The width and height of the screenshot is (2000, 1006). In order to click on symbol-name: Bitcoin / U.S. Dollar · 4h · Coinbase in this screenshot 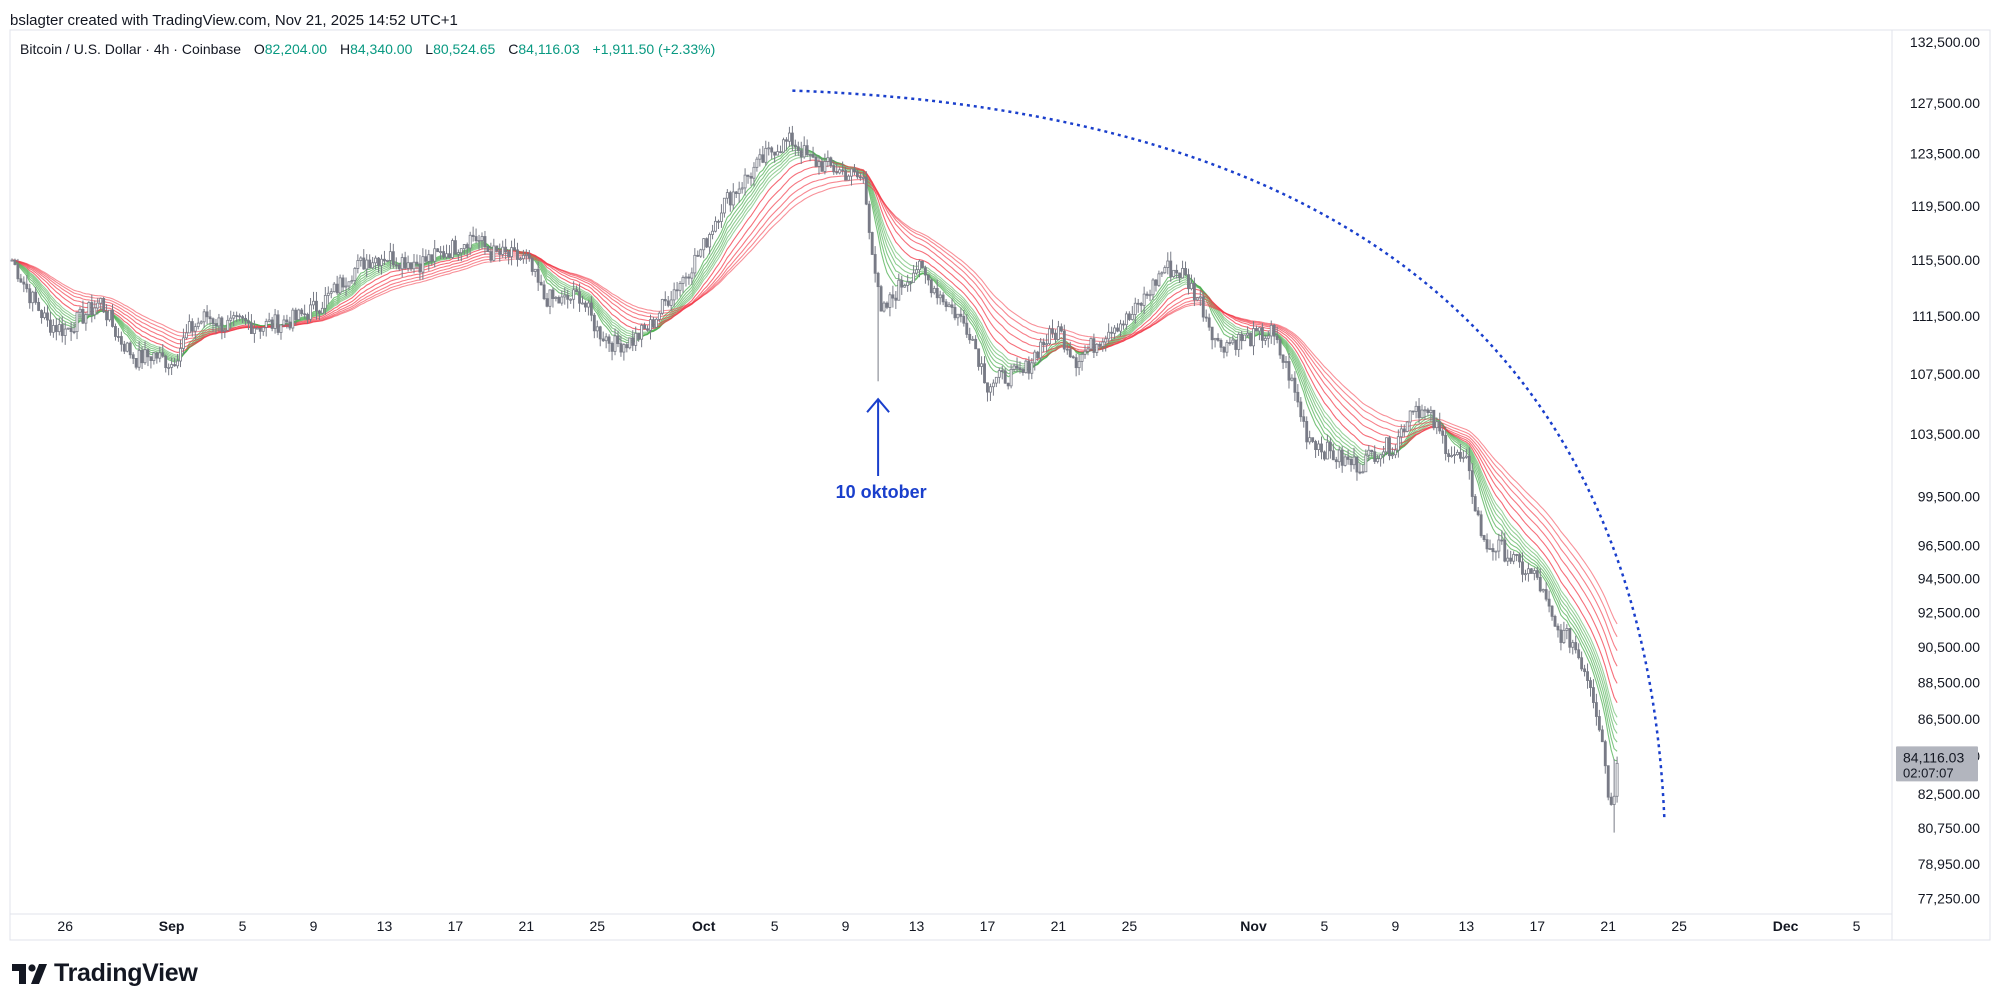, I will do `click(130, 49)`.